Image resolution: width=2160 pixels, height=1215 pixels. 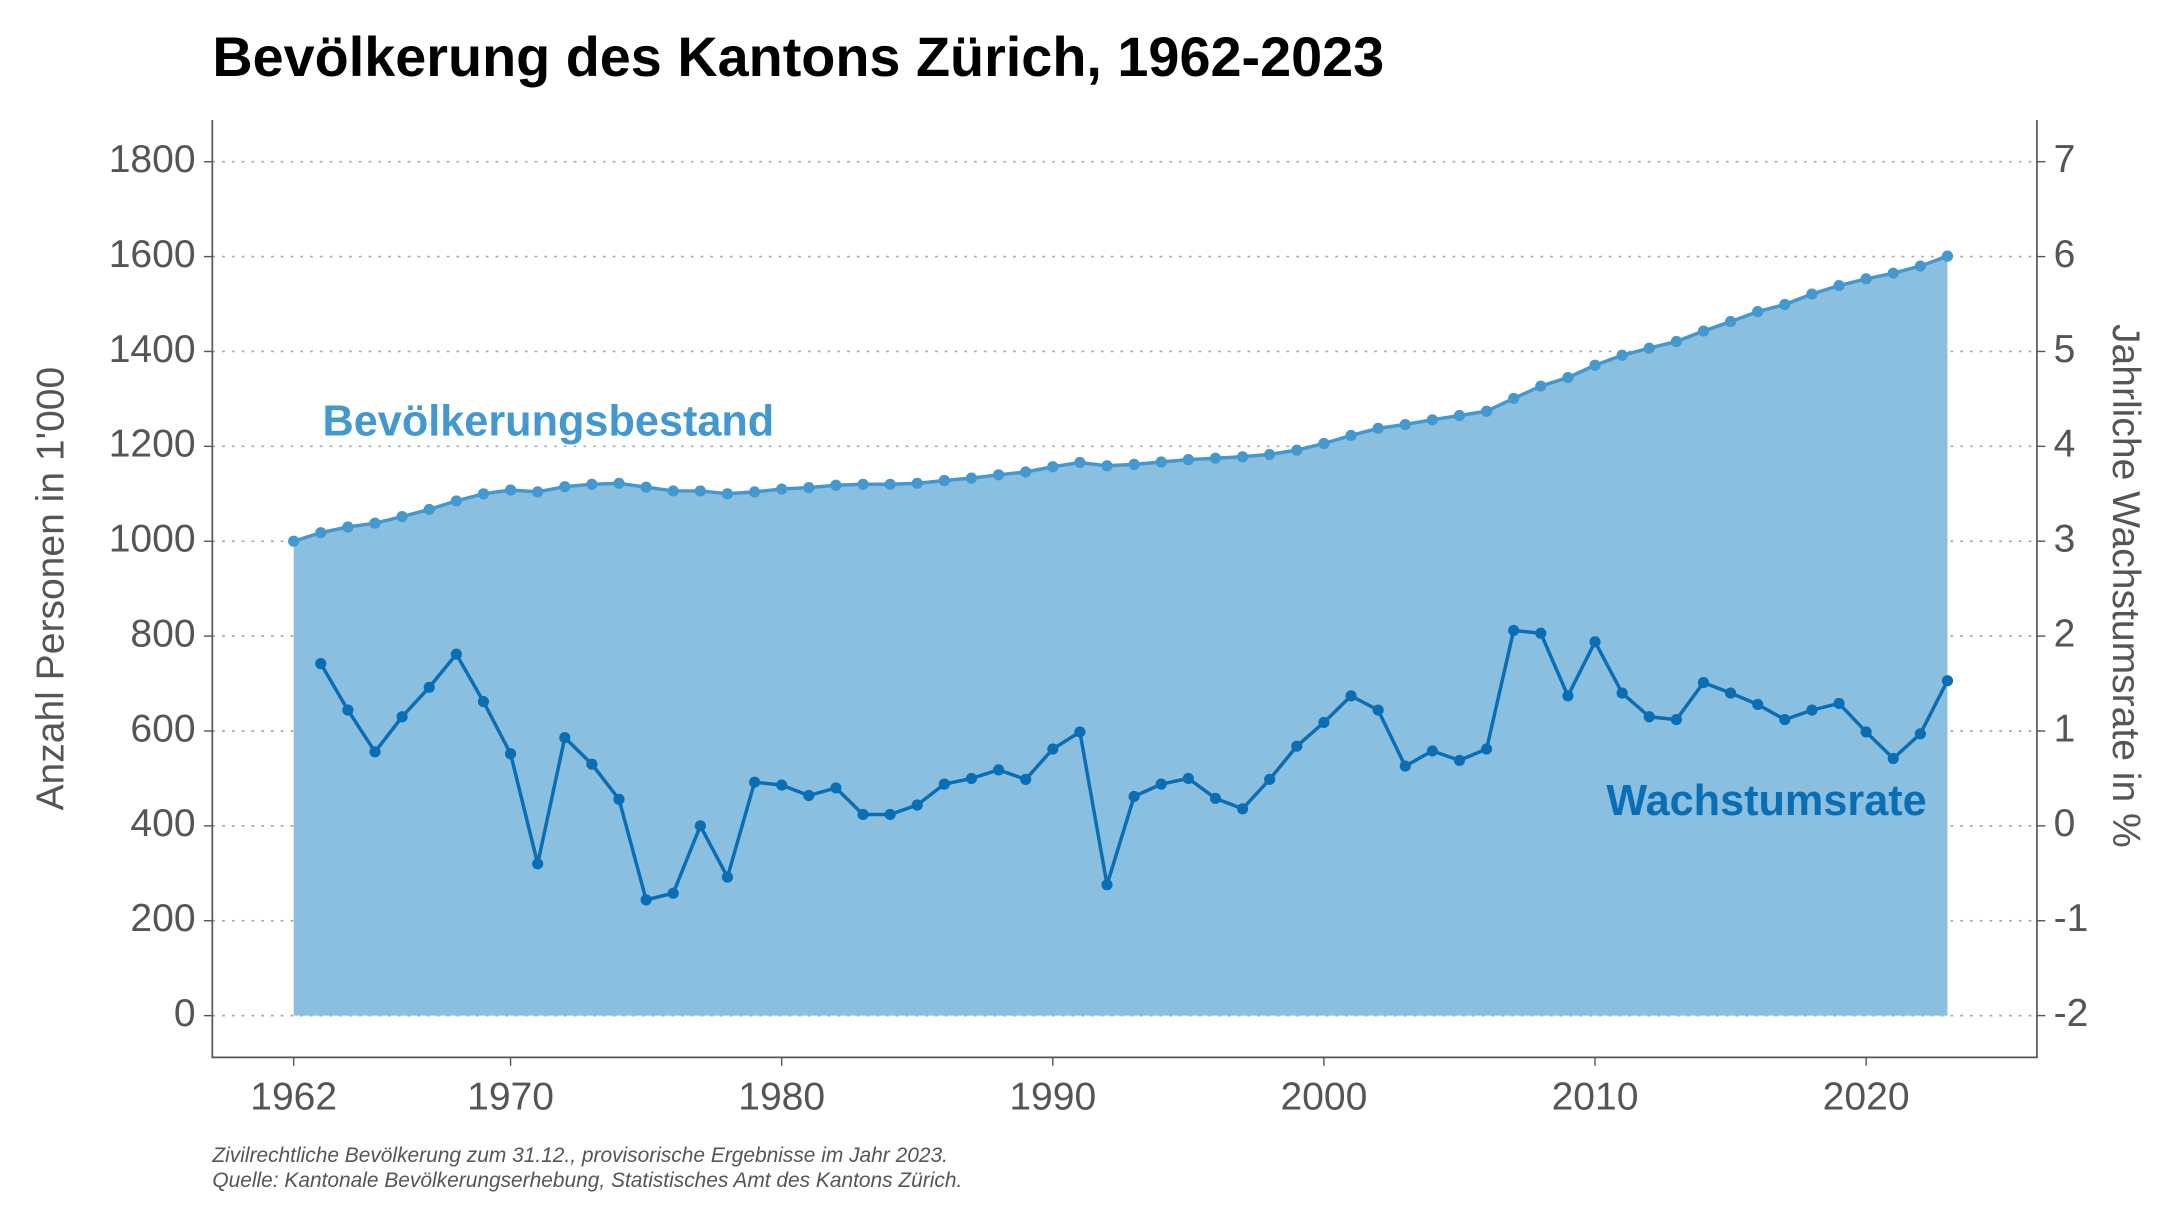 I want to click on y2-tick-label: 2, so click(x=2065, y=633).